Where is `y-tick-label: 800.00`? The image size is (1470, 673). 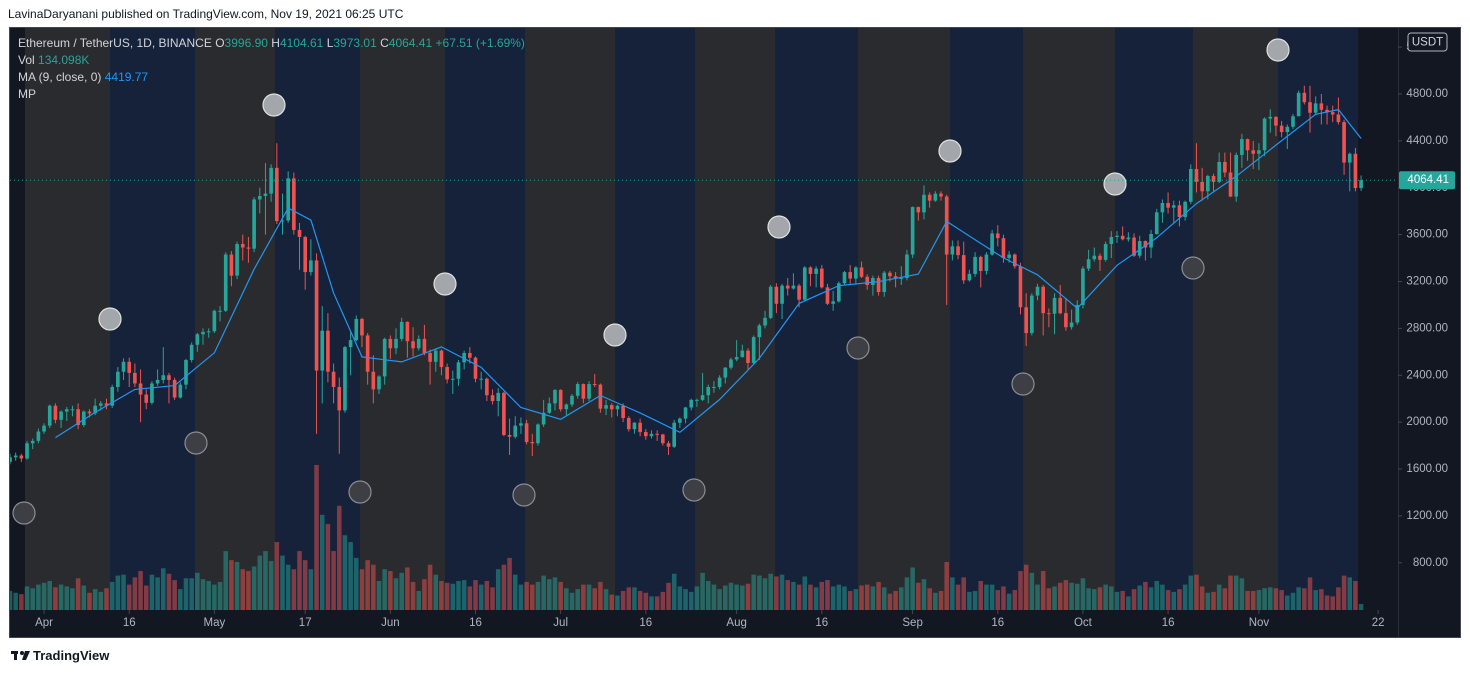 y-tick-label: 800.00 is located at coordinates (1430, 563).